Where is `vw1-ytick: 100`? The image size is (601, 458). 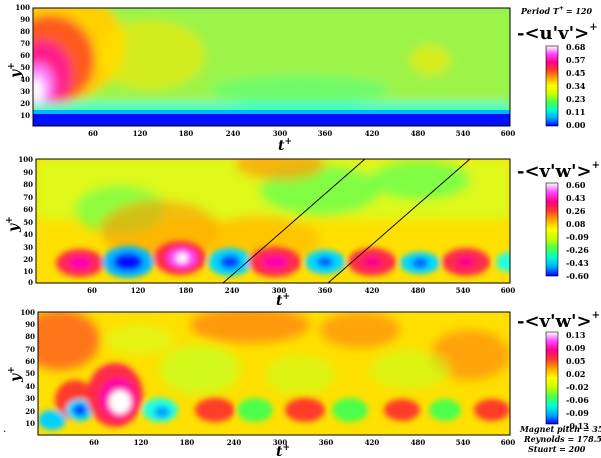 vw1-ytick: 100 is located at coordinates (25, 159).